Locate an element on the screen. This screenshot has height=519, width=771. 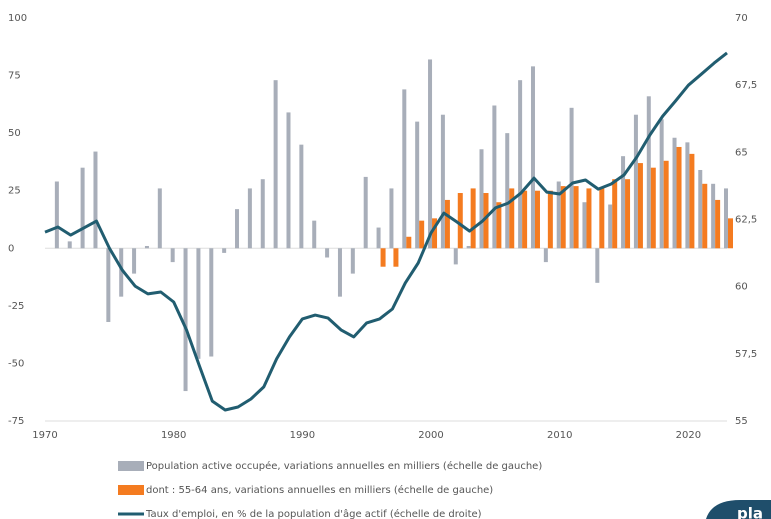
x-tick-label: 2010 is located at coordinates (559, 435).